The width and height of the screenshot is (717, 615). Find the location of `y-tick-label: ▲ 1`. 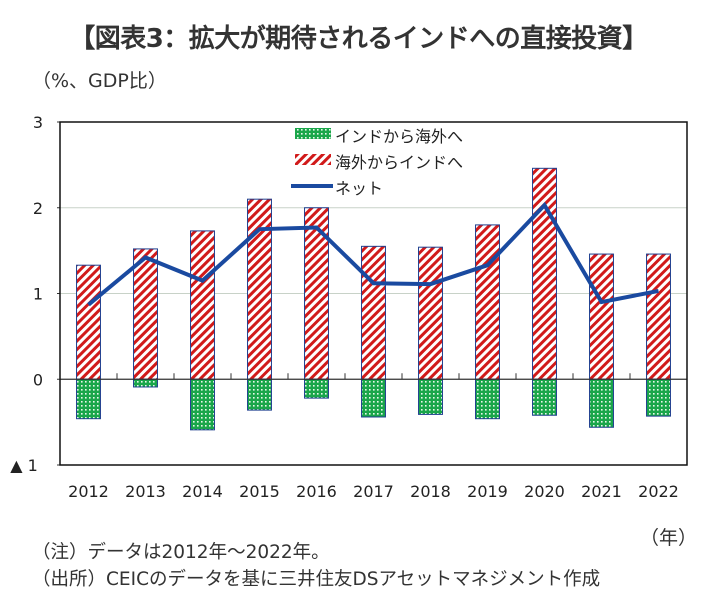

y-tick-label: ▲ 1 is located at coordinates (24, 465).